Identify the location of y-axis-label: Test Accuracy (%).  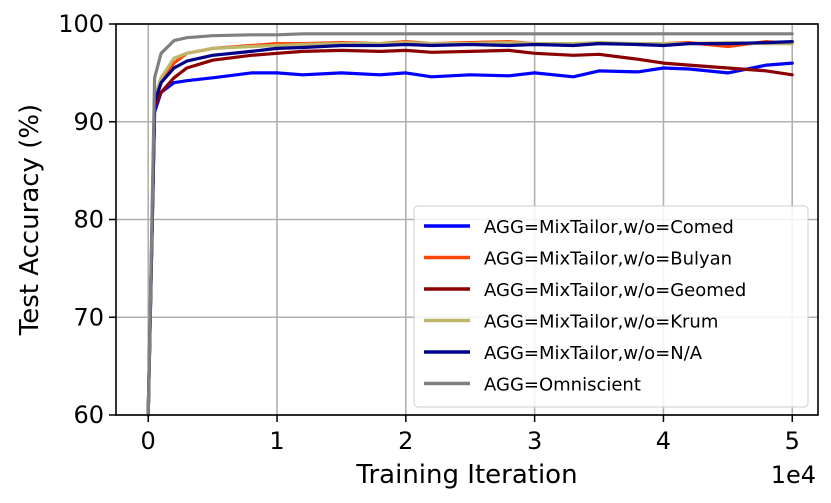
(30, 220).